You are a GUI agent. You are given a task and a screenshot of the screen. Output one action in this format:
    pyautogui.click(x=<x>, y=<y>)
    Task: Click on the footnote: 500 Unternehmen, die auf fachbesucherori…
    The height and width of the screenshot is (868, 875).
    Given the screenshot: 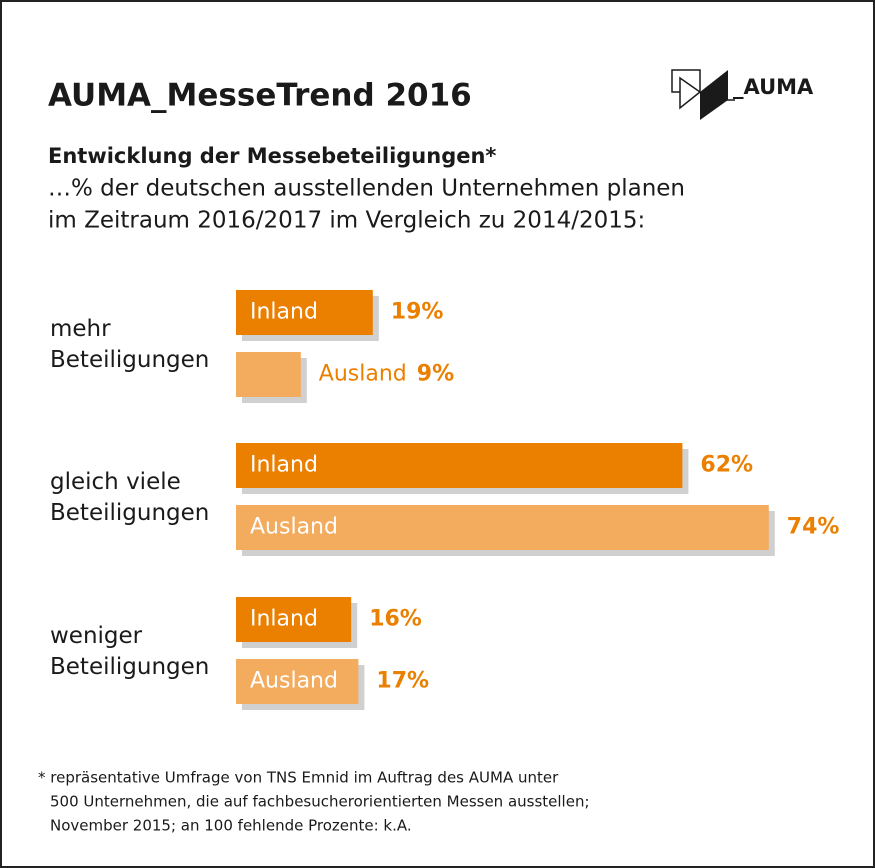 What is the action you would take?
    pyautogui.click(x=320, y=802)
    